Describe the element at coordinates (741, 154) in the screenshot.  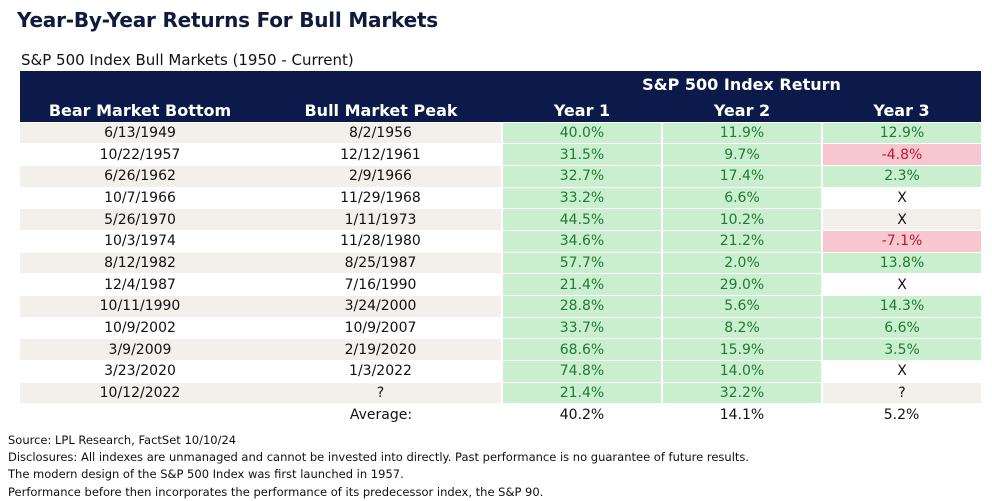
I see `cell-year2-return: 9.7%` at that location.